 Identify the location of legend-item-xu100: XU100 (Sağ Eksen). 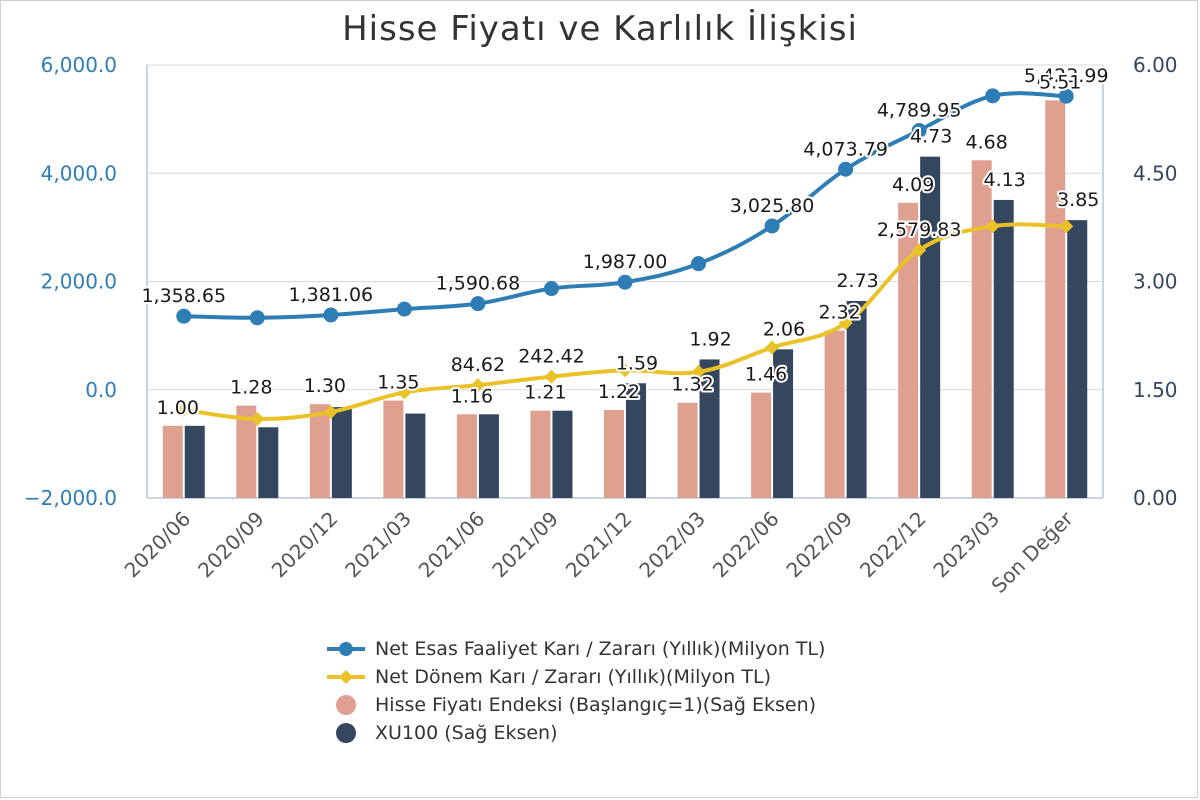
(576, 733).